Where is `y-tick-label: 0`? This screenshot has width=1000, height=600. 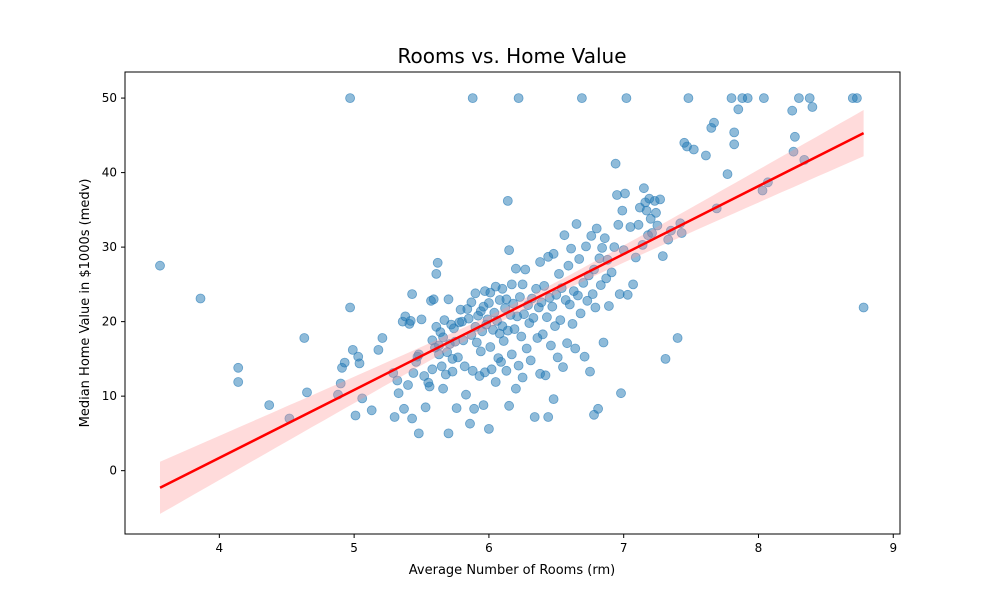
y-tick-label: 0 is located at coordinates (113, 471).